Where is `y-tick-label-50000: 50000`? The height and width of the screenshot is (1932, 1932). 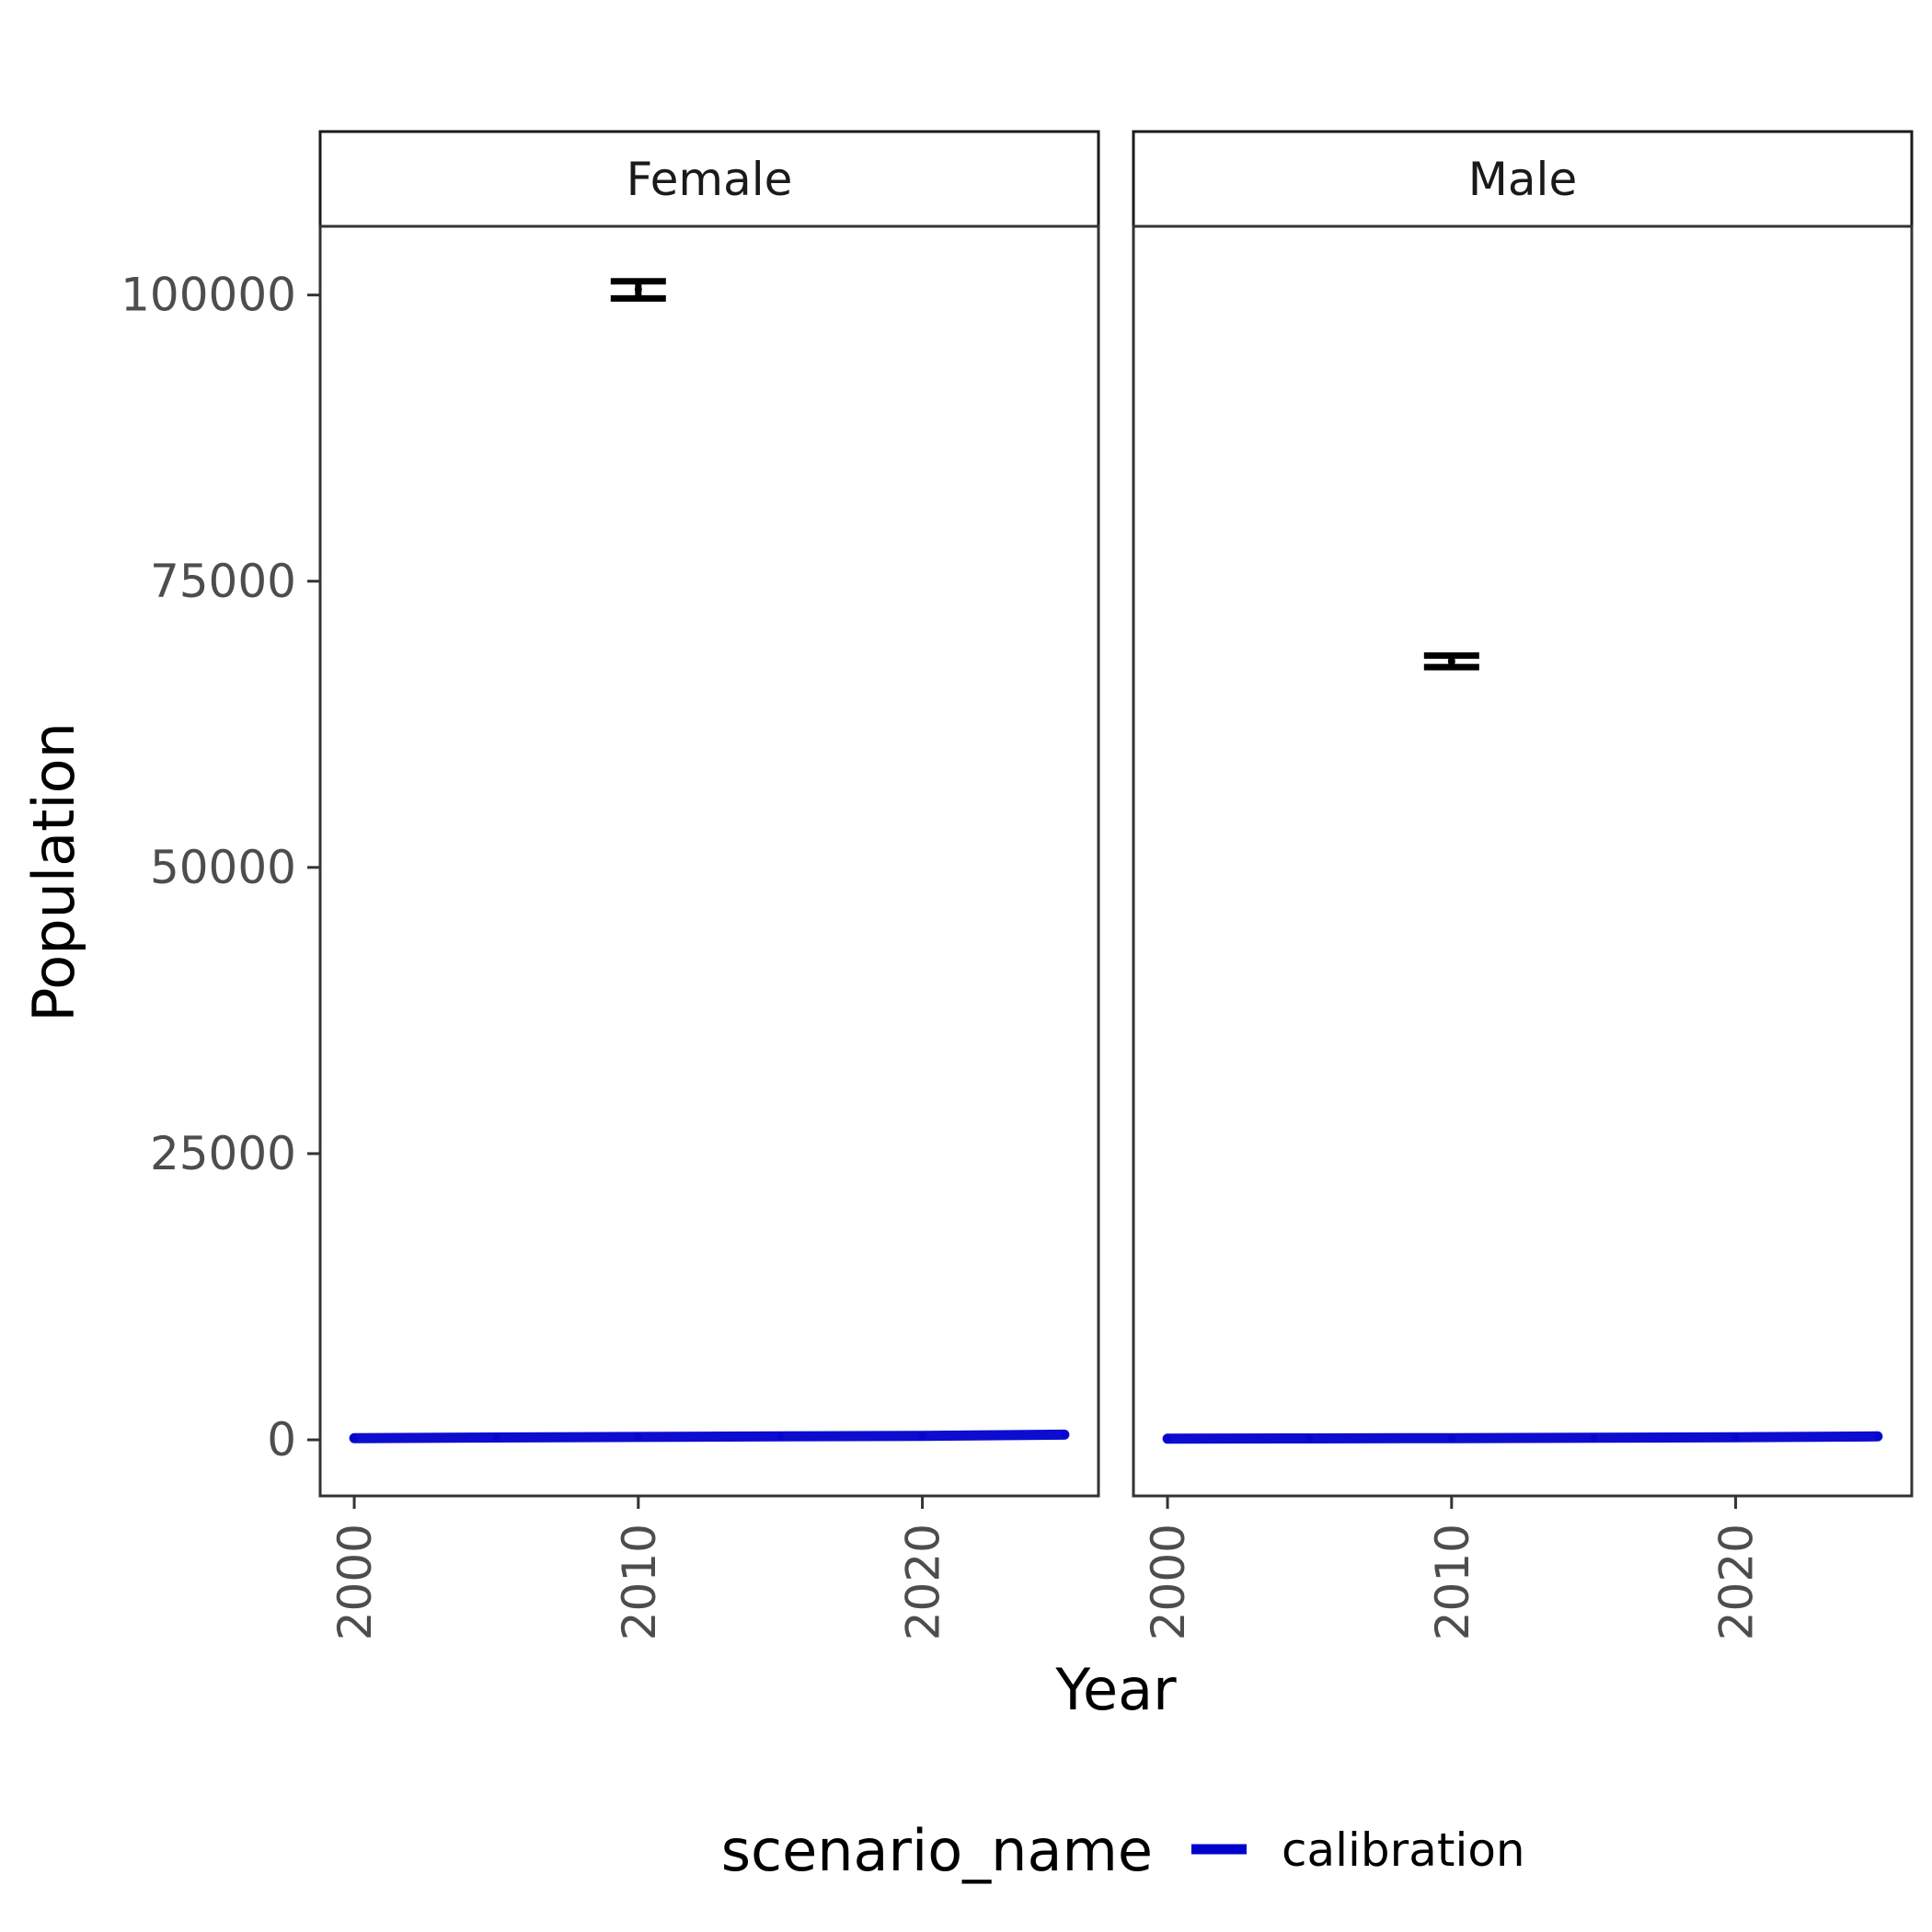 y-tick-label-50000: 50000 is located at coordinates (223, 867).